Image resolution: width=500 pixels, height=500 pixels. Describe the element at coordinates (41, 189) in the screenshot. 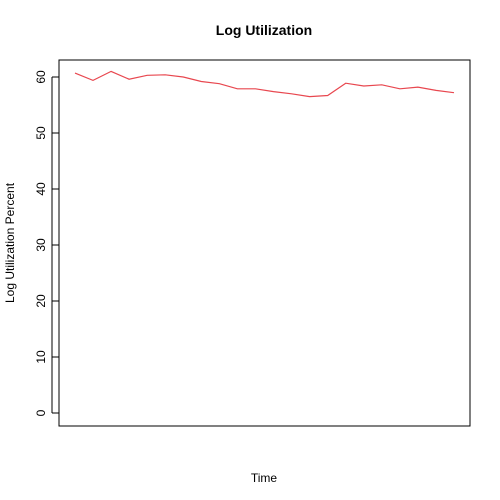

I see `y-tick-label: 40` at that location.